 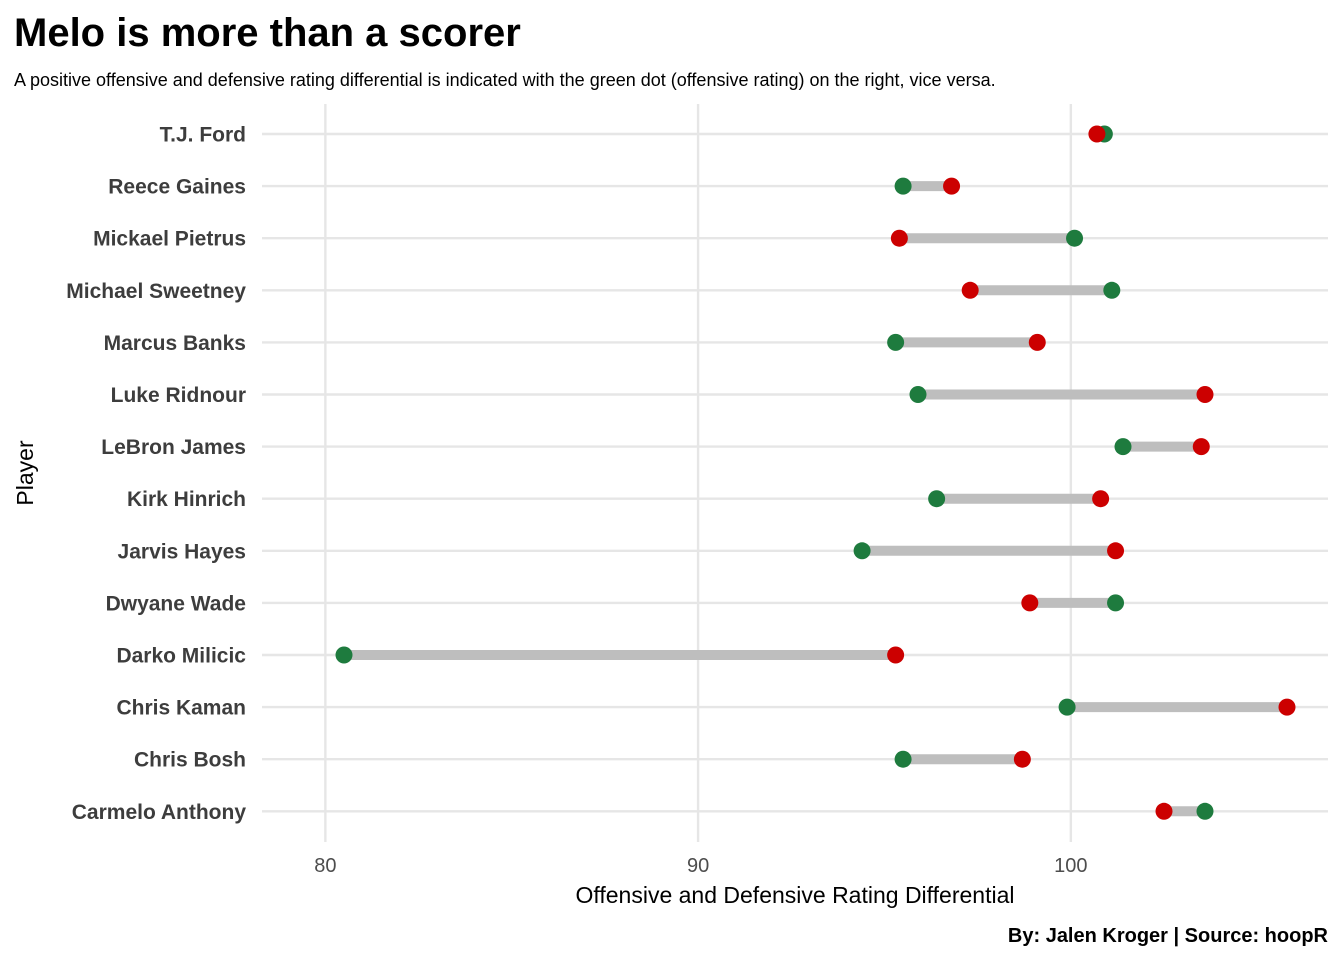 I want to click on player-label: Michael Sweetney, so click(x=156, y=291).